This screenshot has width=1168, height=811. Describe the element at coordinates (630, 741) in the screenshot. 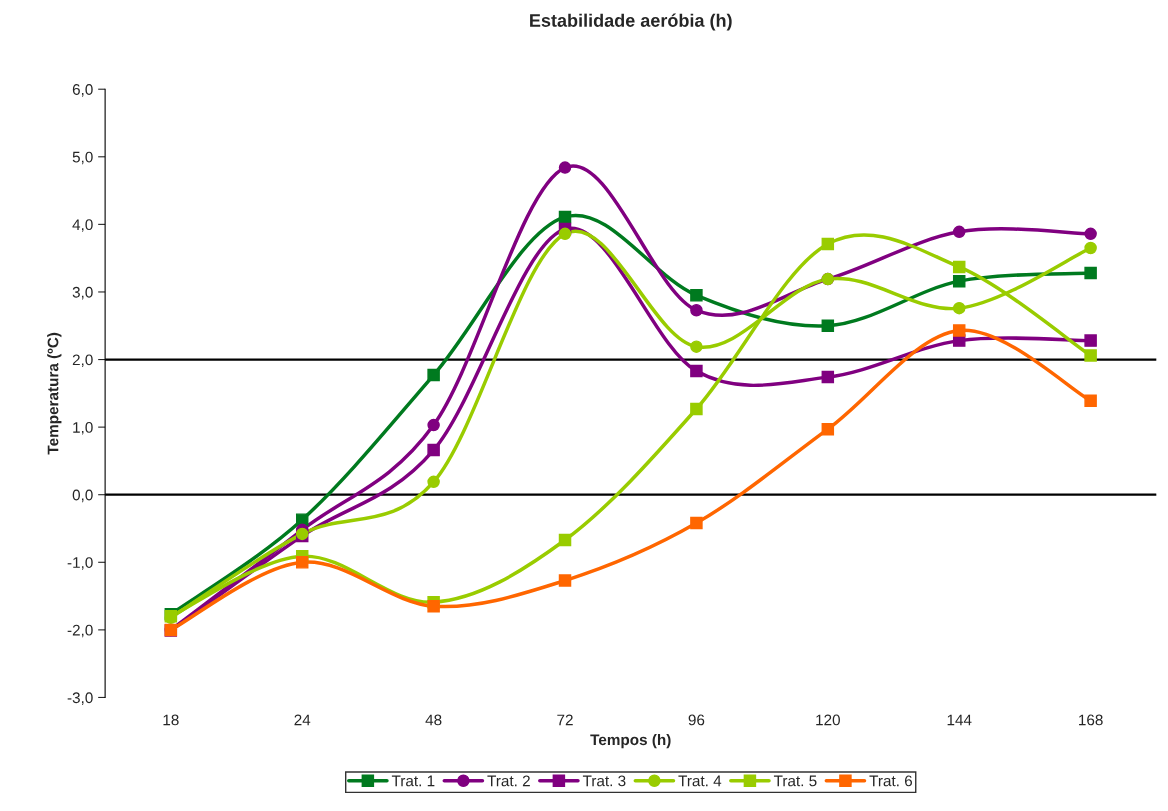

I see `x-axis-title: Tempos (h)` at that location.